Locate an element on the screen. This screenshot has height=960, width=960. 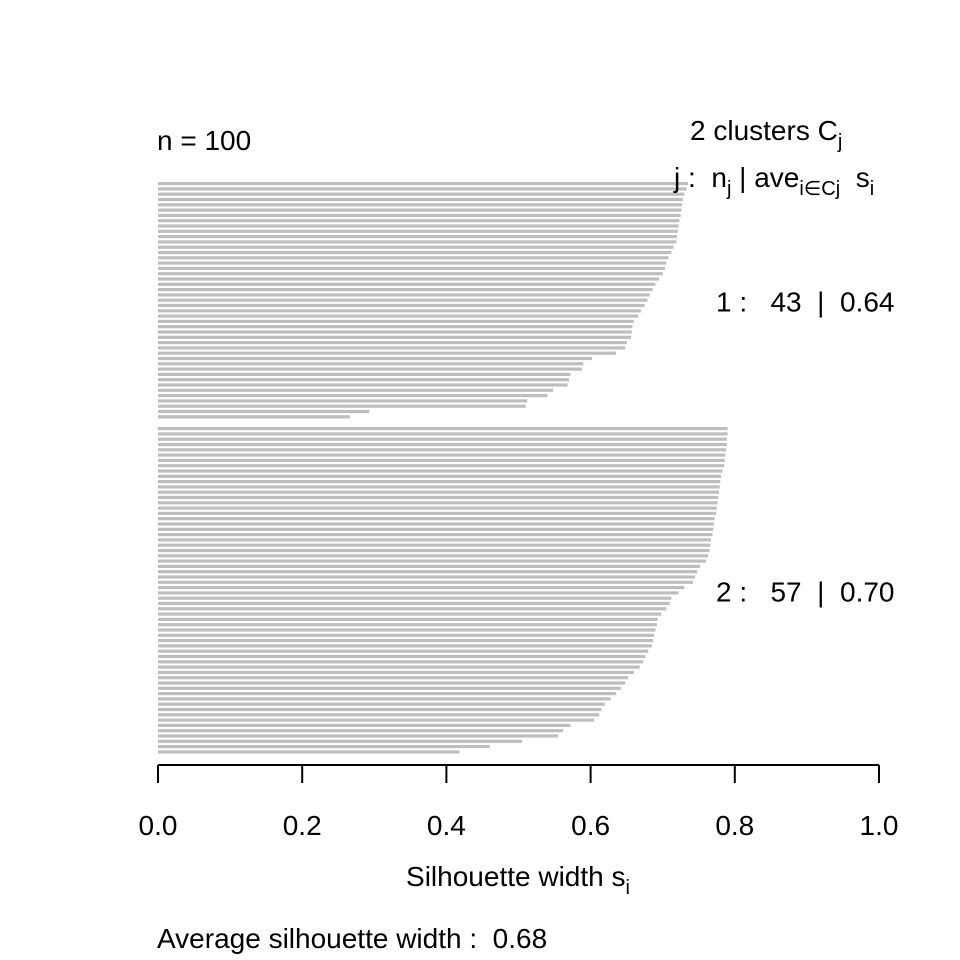
clusters-header: 2 clusters Cj is located at coordinates (766, 134).